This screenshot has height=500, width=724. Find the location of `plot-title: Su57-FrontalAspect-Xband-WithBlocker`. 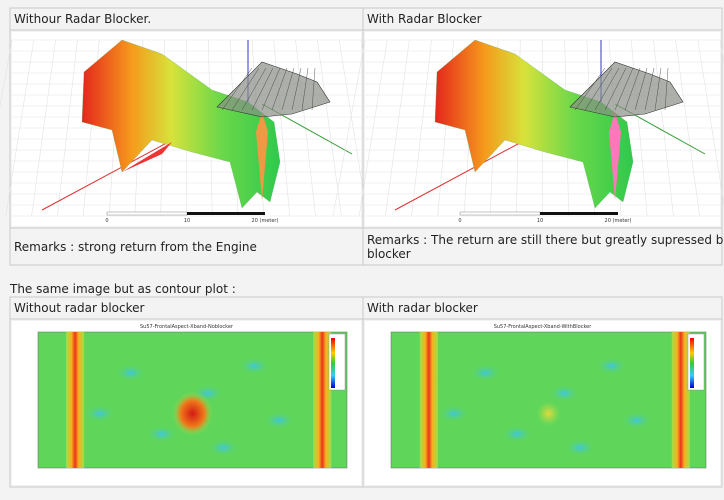

plot-title: Su57-FrontalAspect-Xband-WithBlocker is located at coordinates (543, 327).